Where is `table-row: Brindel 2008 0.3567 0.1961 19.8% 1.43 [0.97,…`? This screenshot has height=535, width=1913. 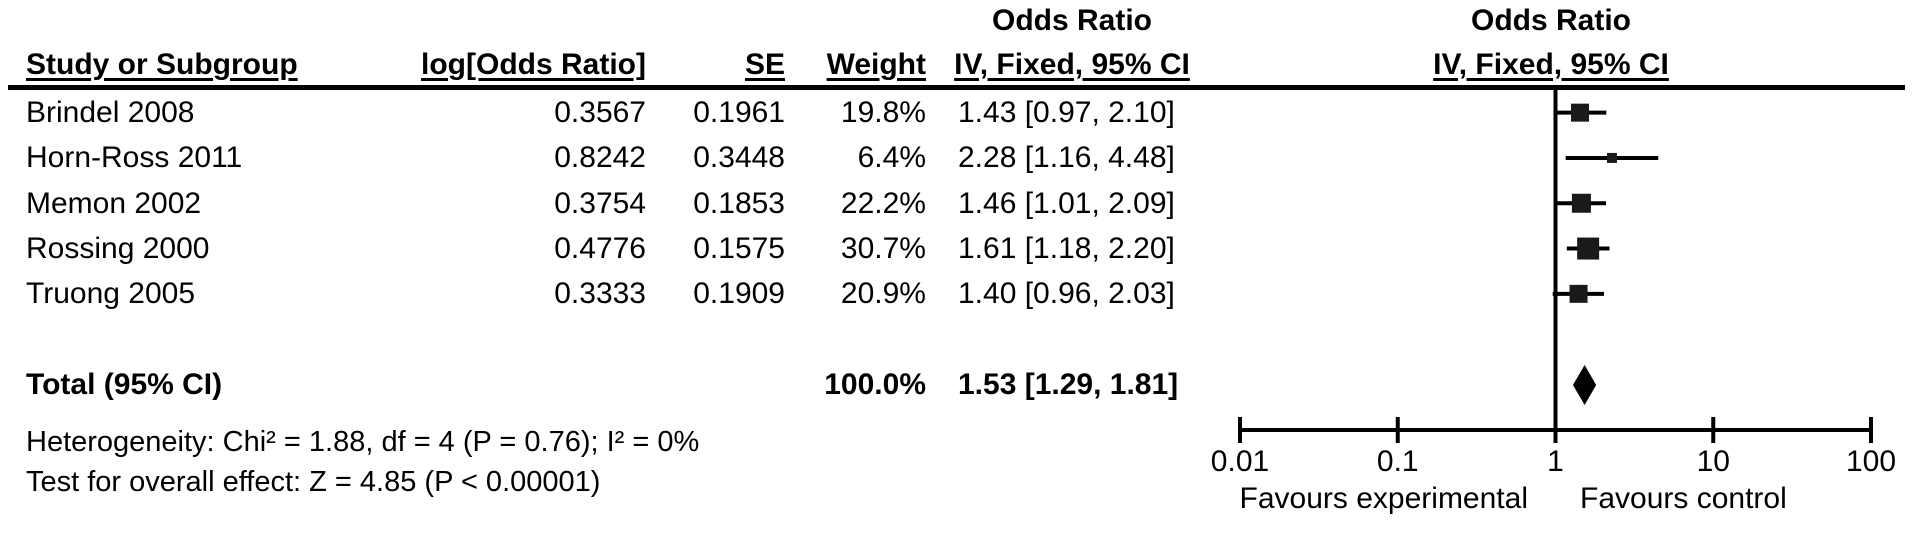 table-row: Brindel 2008 0.3567 0.1961 19.8% 1.43 [0.97,… is located at coordinates (617, 112).